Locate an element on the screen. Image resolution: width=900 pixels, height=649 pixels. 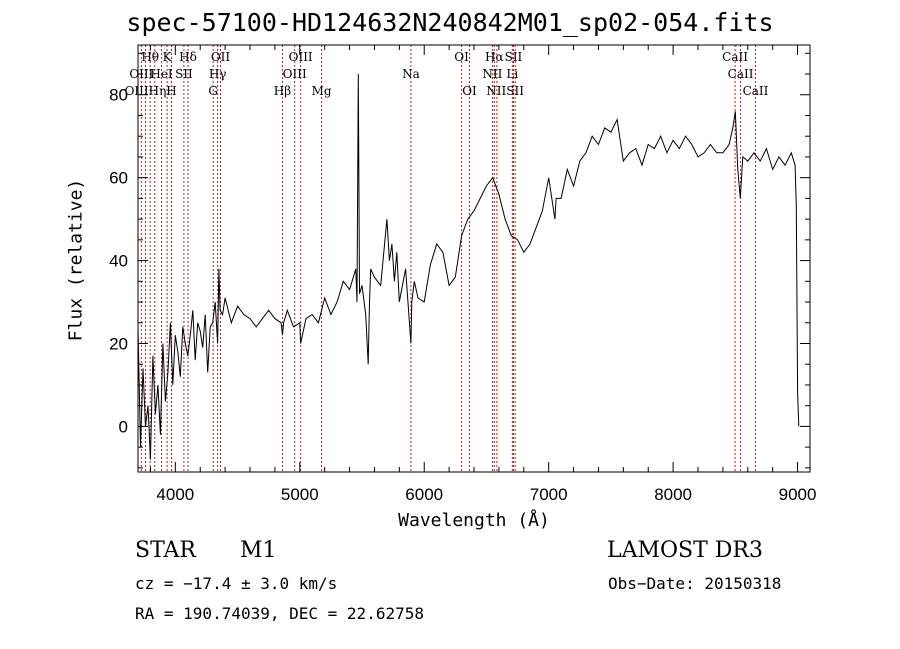
line-label-19: H is located at coordinates (171, 91).